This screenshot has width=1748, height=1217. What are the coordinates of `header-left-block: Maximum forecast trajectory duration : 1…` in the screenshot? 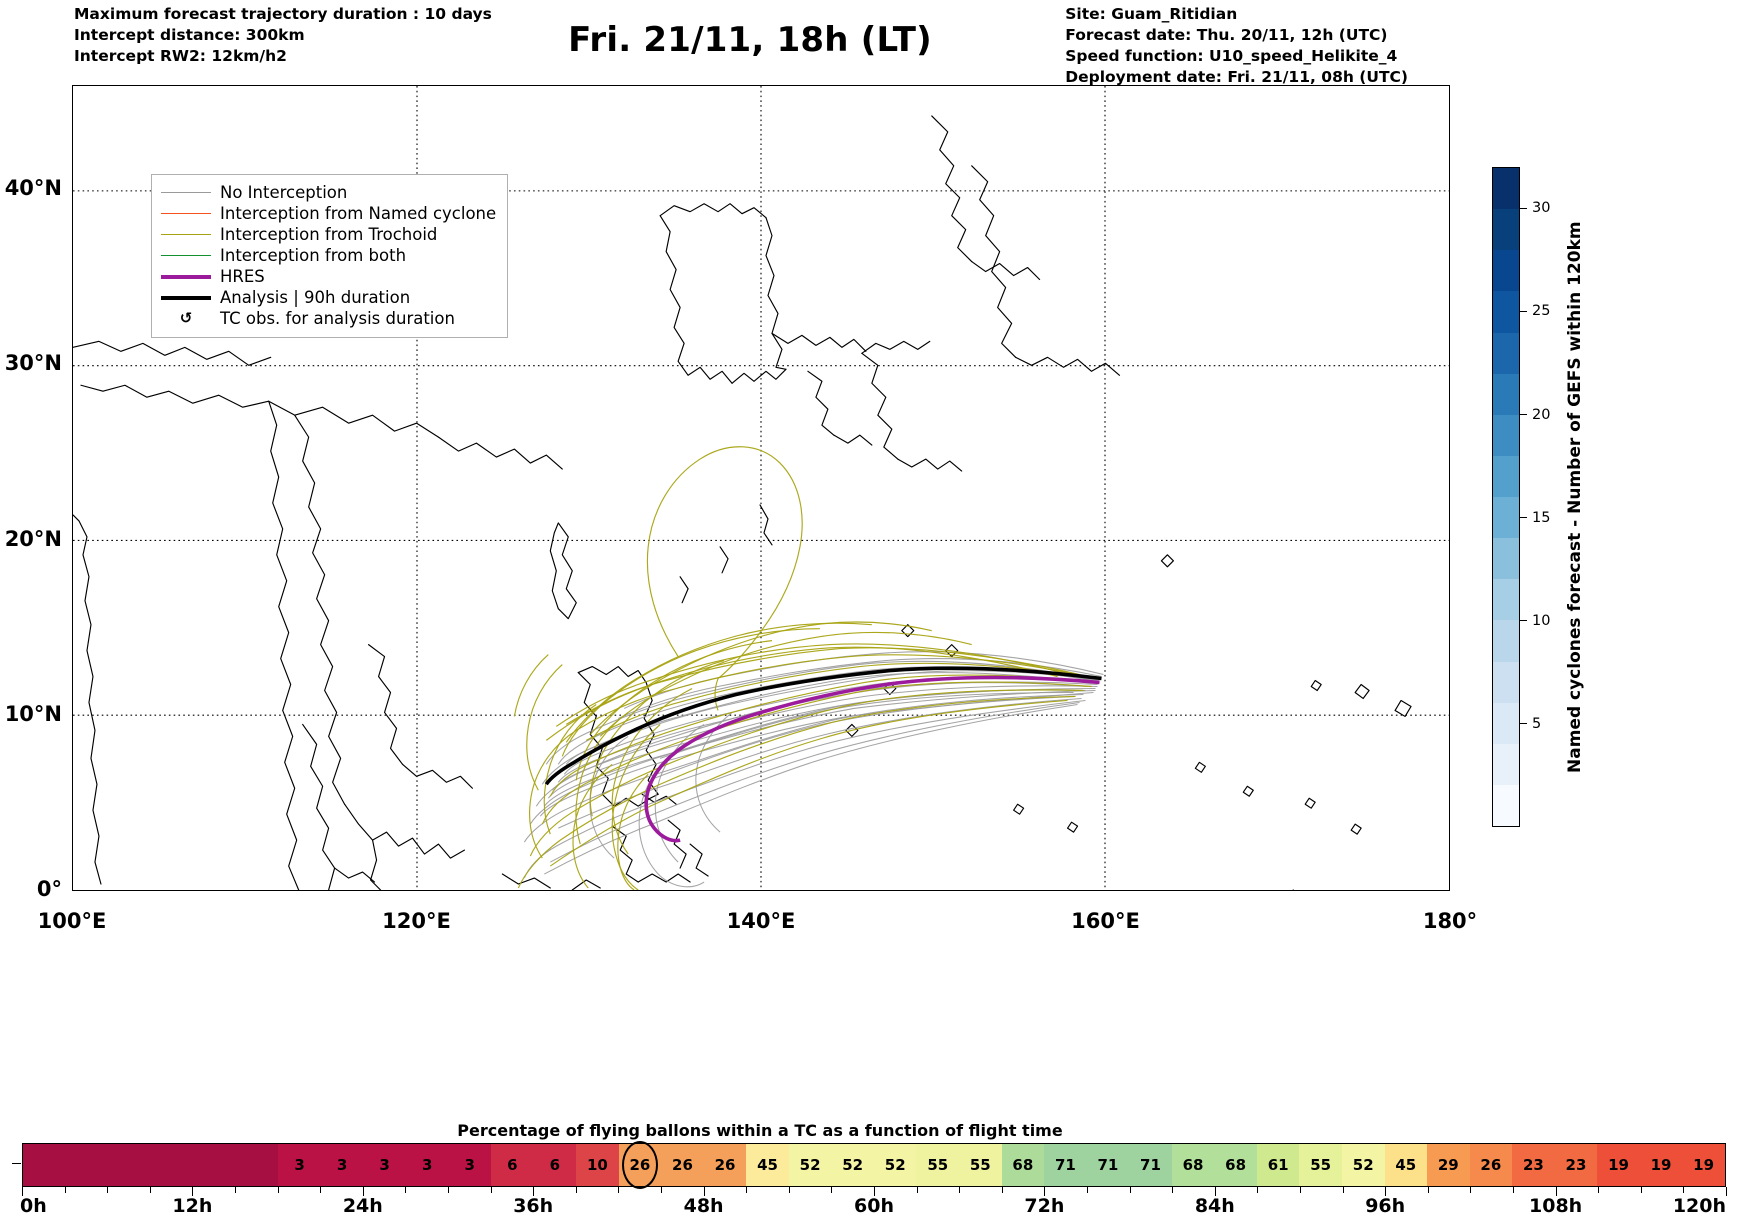 It's located at (283, 35).